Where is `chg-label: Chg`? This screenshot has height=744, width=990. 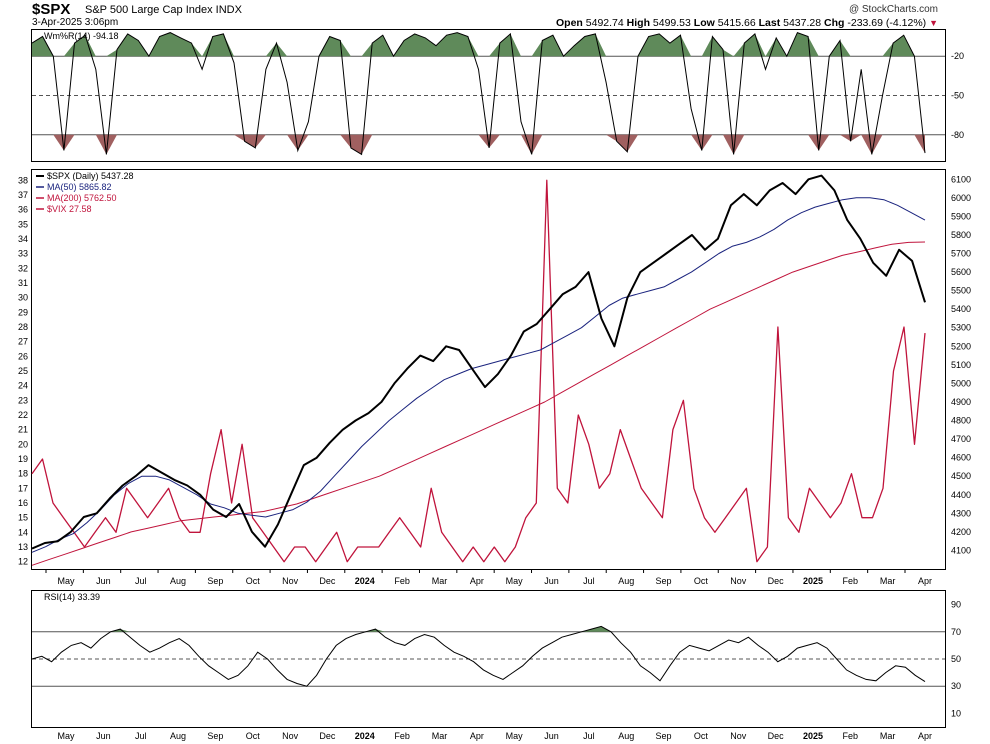 chg-label: Chg is located at coordinates (834, 23).